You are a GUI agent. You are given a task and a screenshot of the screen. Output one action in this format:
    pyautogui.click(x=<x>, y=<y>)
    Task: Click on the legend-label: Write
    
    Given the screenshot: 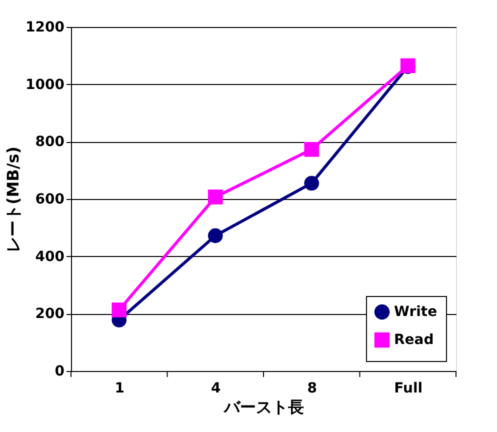 What is the action you would take?
    pyautogui.click(x=416, y=312)
    